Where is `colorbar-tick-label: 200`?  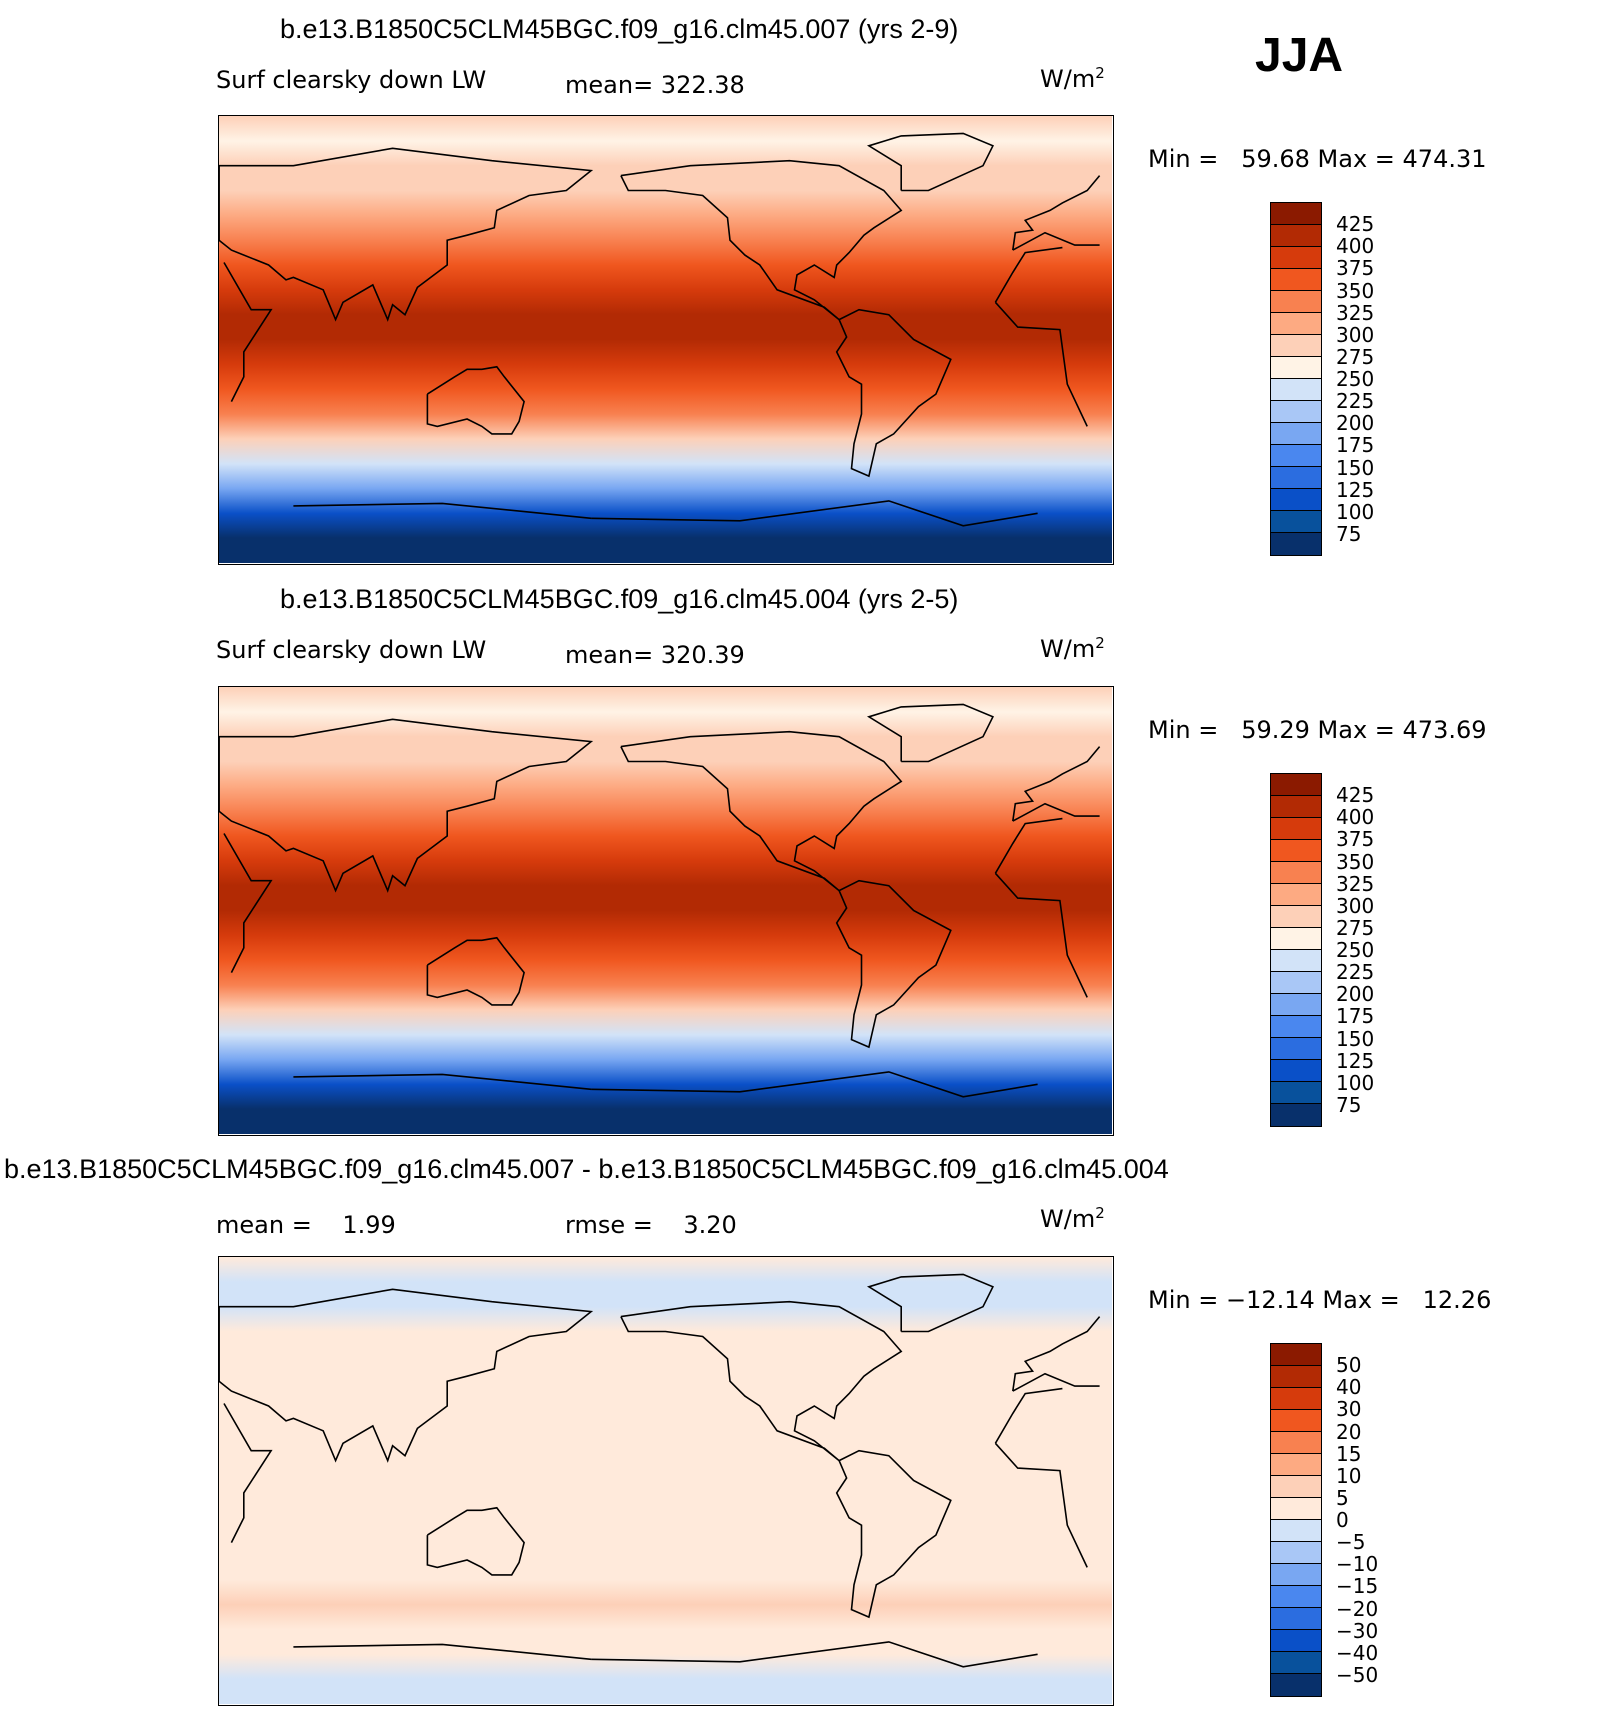 colorbar-tick-label: 200 is located at coordinates (1355, 423).